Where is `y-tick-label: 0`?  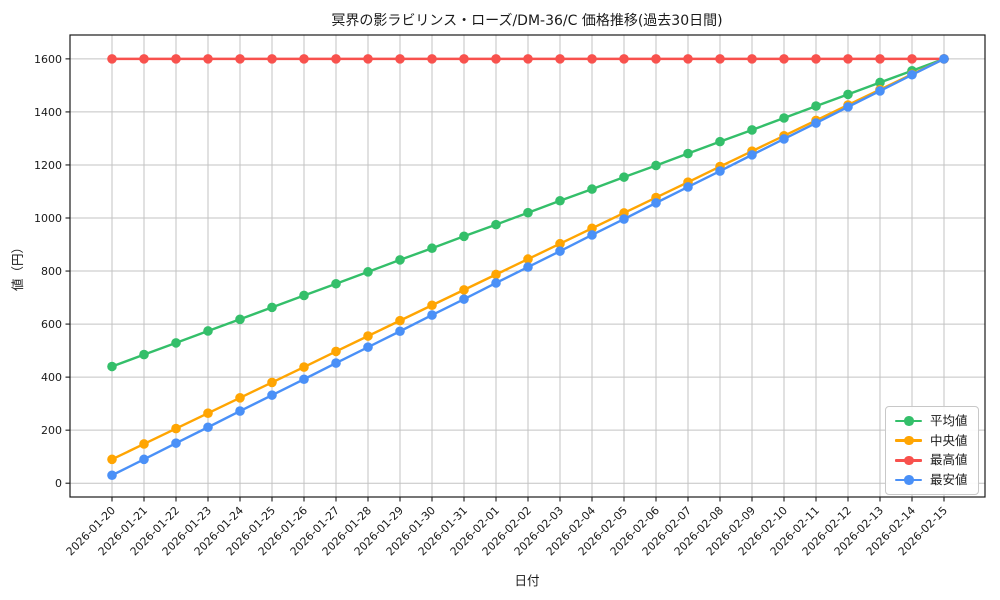 y-tick-label: 0 is located at coordinates (58, 483).